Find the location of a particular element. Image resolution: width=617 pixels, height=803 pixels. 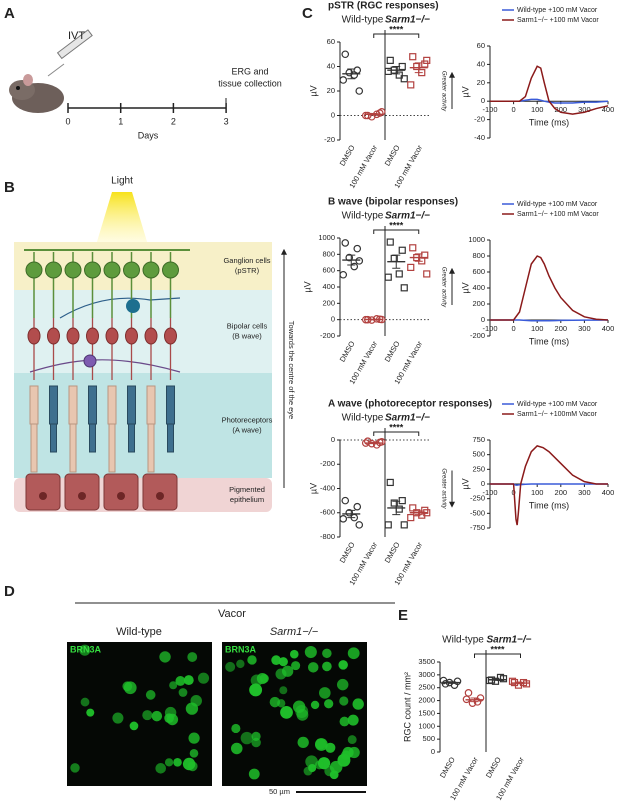

y-tick-label: 2500 is located at coordinates (426, 687).